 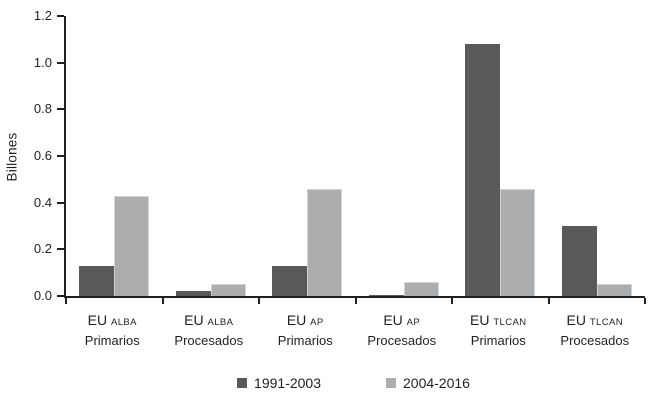 I want to click on category-label: EU TLCAN Procesados, so click(x=595, y=330).